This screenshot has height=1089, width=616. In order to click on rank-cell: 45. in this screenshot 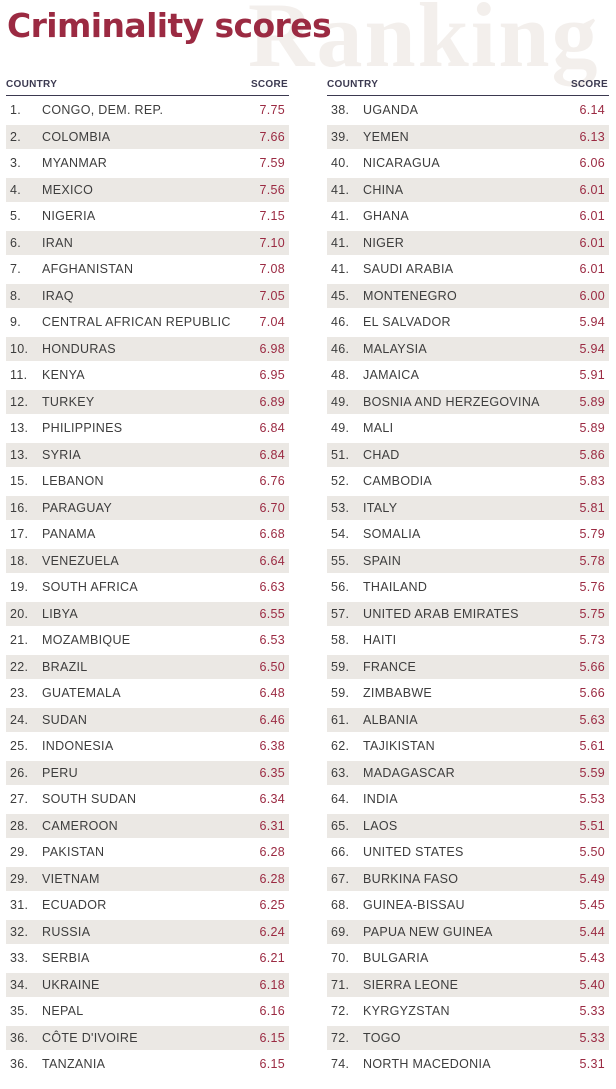, I will do `click(340, 295)`.